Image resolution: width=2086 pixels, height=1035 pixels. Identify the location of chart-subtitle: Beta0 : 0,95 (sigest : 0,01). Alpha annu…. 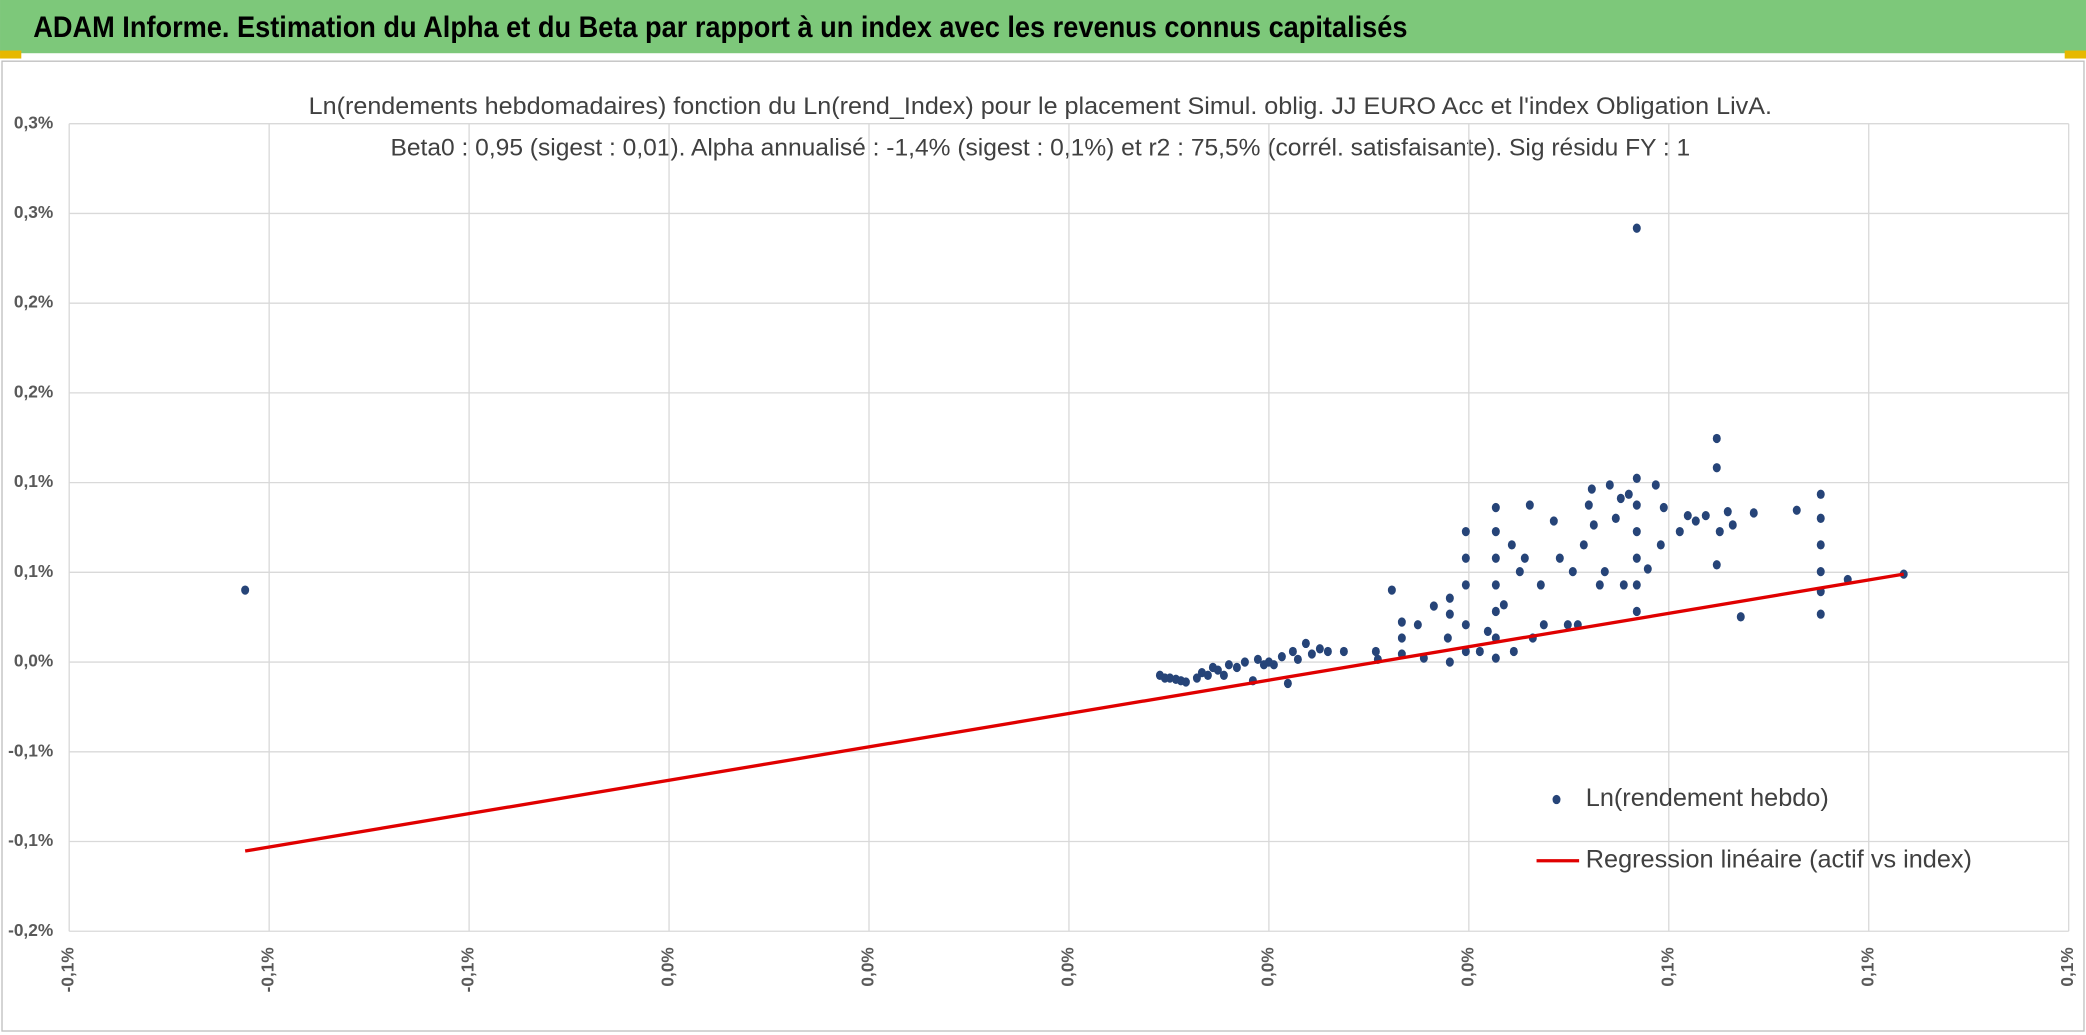
(1040, 147).